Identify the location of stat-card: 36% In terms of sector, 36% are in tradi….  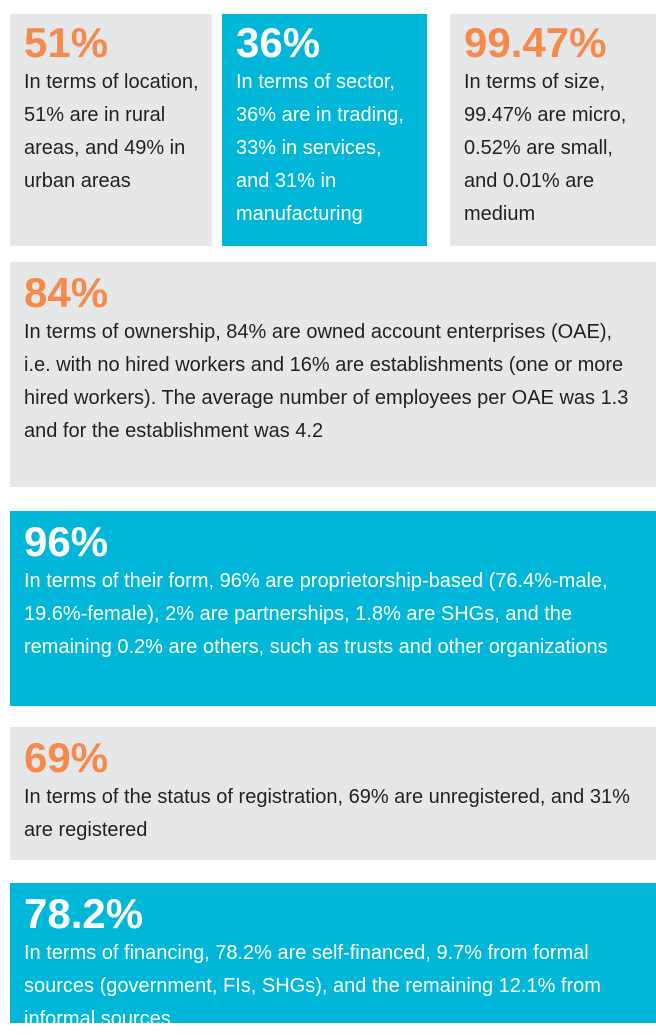
(324, 130).